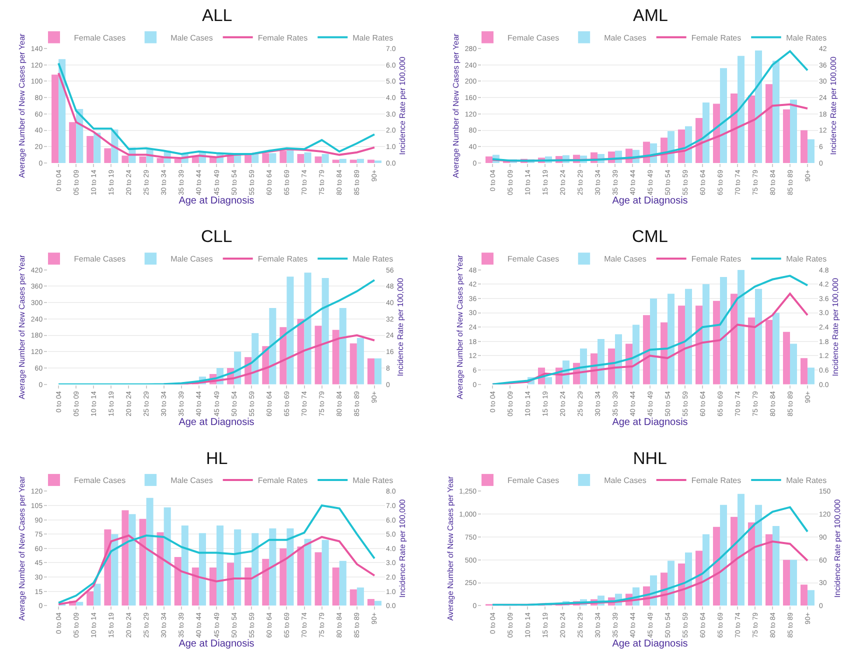 This screenshot has width=864, height=671. What do you see at coordinates (650, 236) in the screenshot?
I see `chart-title: CML` at bounding box center [650, 236].